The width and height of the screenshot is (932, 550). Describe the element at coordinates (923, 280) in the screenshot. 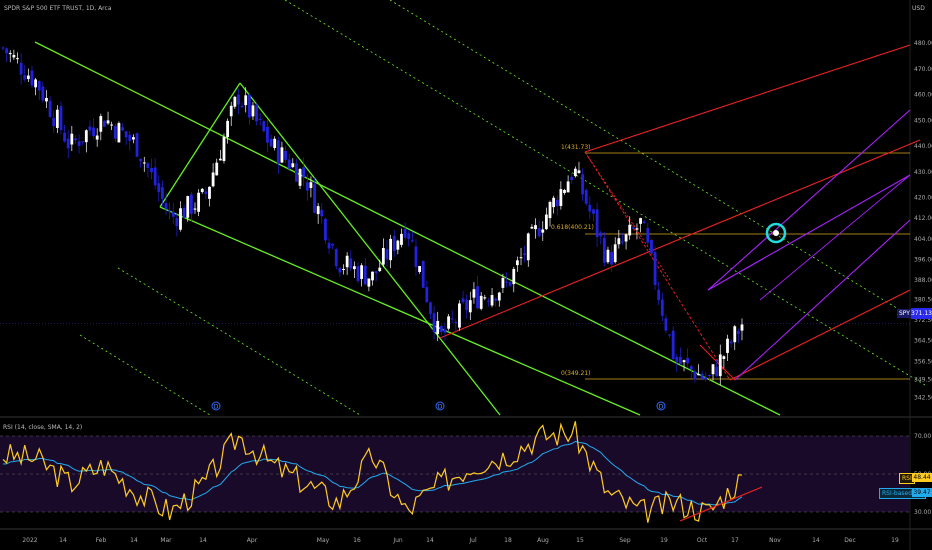

I see `price-tick-label: 388.00` at that location.